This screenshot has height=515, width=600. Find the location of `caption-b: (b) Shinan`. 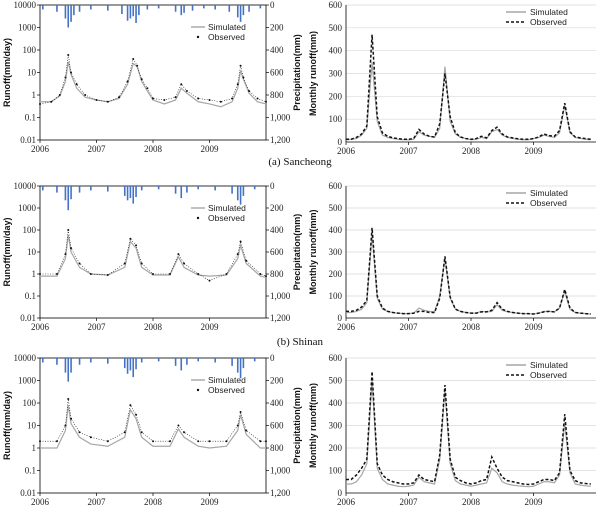

caption-b: (b) Shinan is located at coordinates (300, 342).